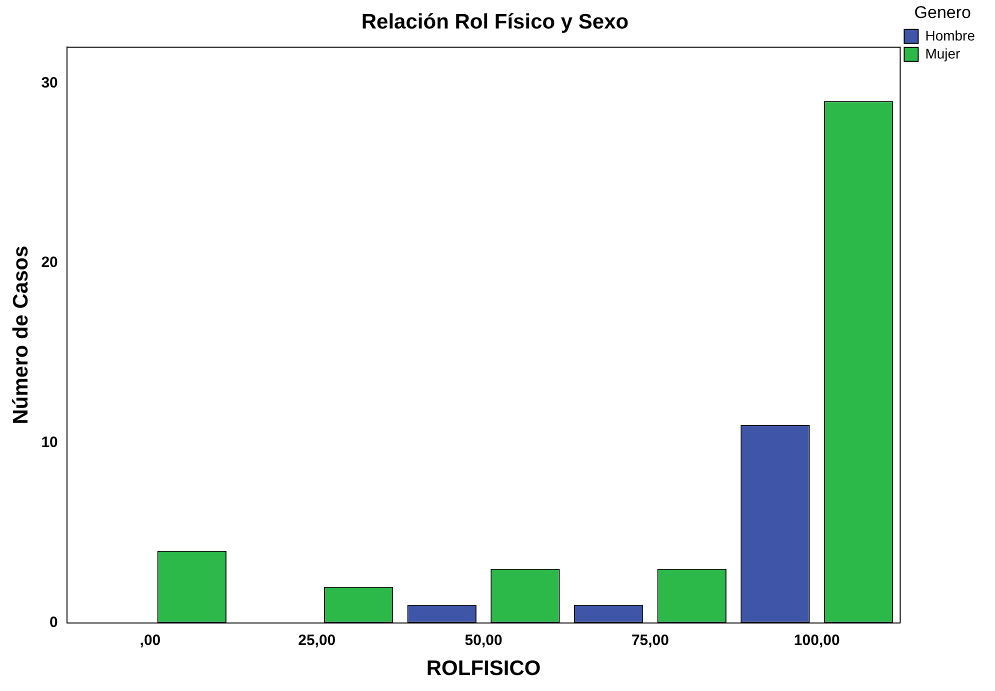 Image resolution: width=995 pixels, height=691 pixels. Describe the element at coordinates (49, 83) in the screenshot. I see `y-tick-label: 30` at that location.